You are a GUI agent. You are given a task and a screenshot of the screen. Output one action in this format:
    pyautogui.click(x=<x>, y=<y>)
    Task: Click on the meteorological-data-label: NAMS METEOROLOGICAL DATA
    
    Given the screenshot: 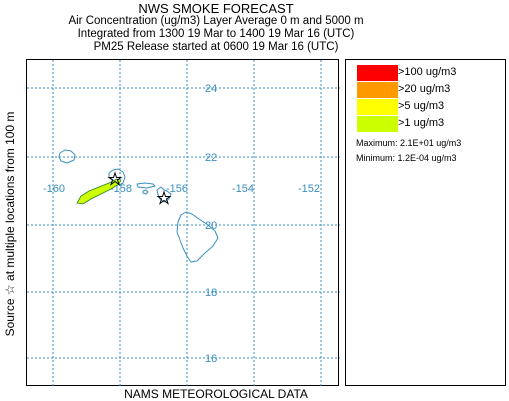 What is the action you would take?
    pyautogui.click(x=216, y=394)
    